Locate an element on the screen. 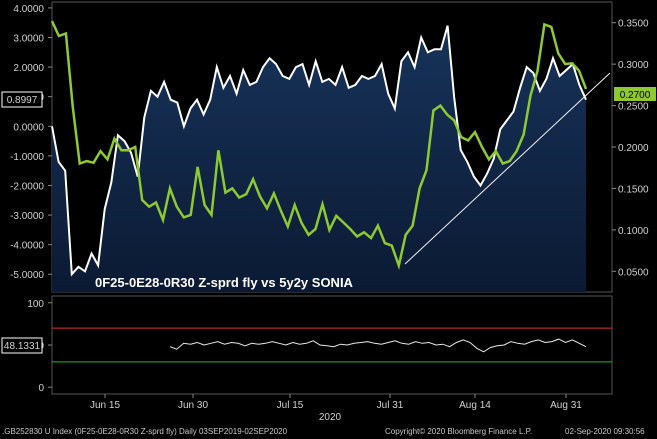  lower-tick-label: 0 is located at coordinates (41, 388).